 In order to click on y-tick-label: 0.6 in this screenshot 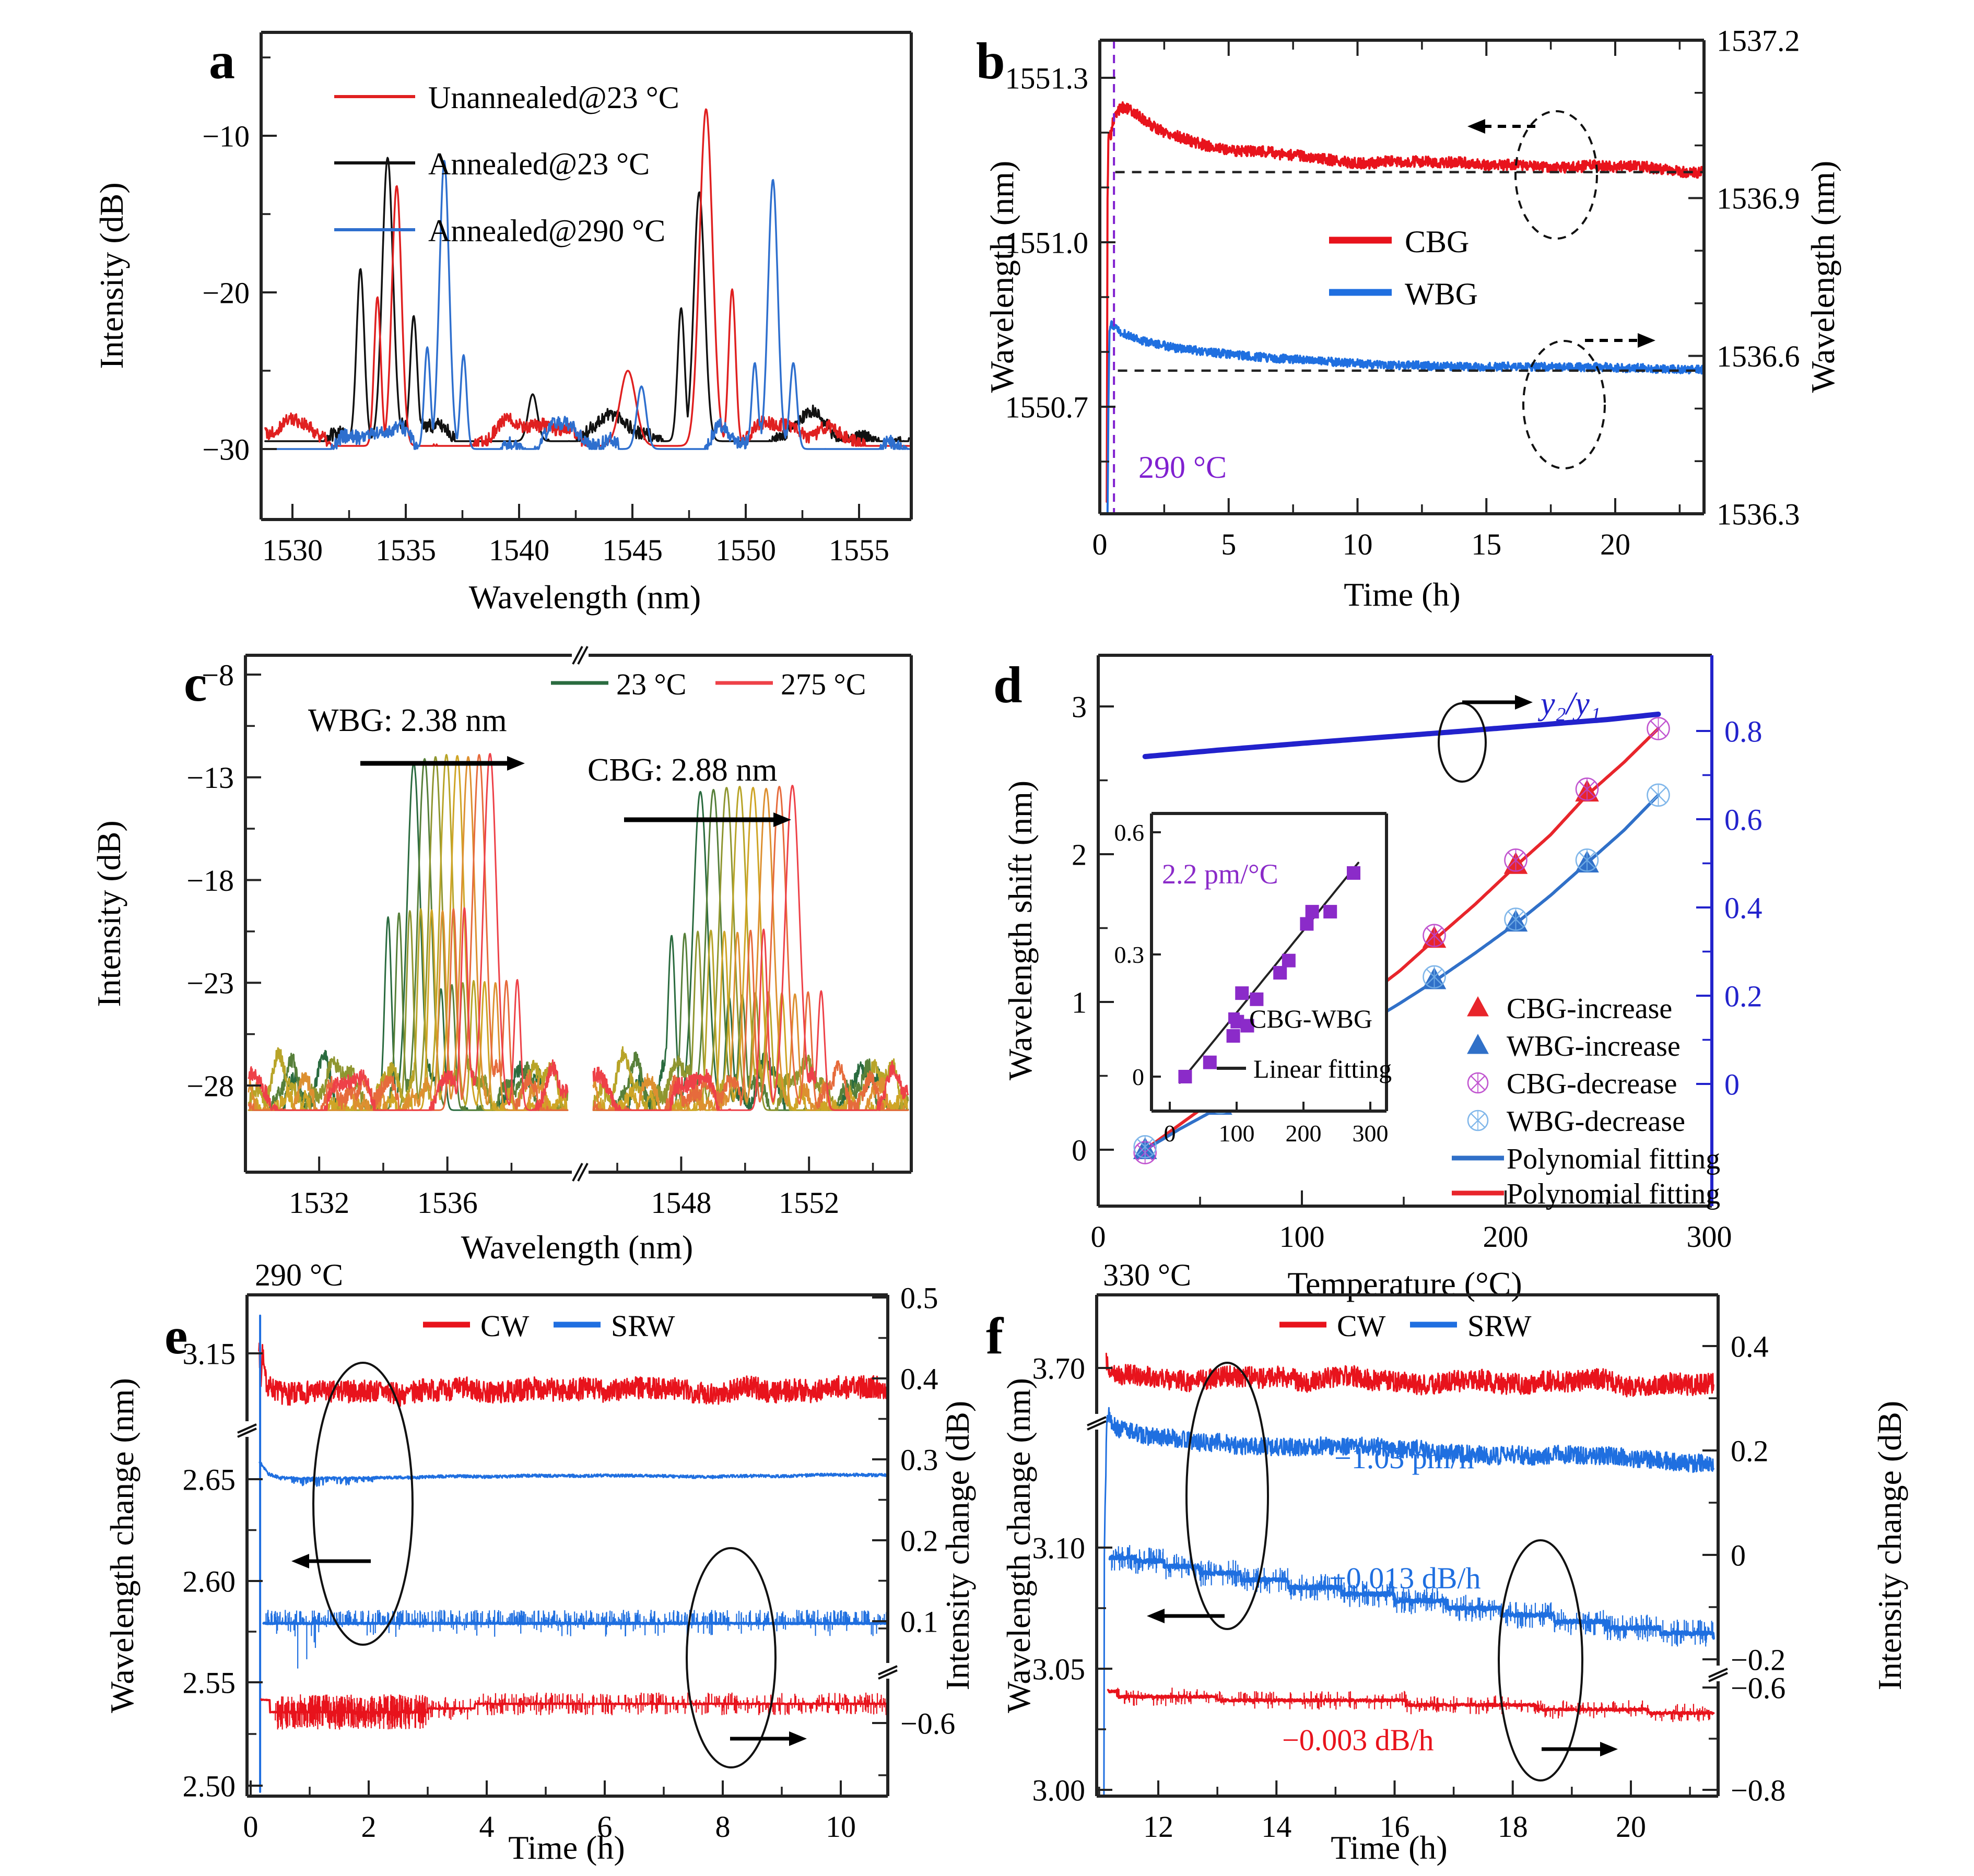, I will do `click(1130, 832)`.